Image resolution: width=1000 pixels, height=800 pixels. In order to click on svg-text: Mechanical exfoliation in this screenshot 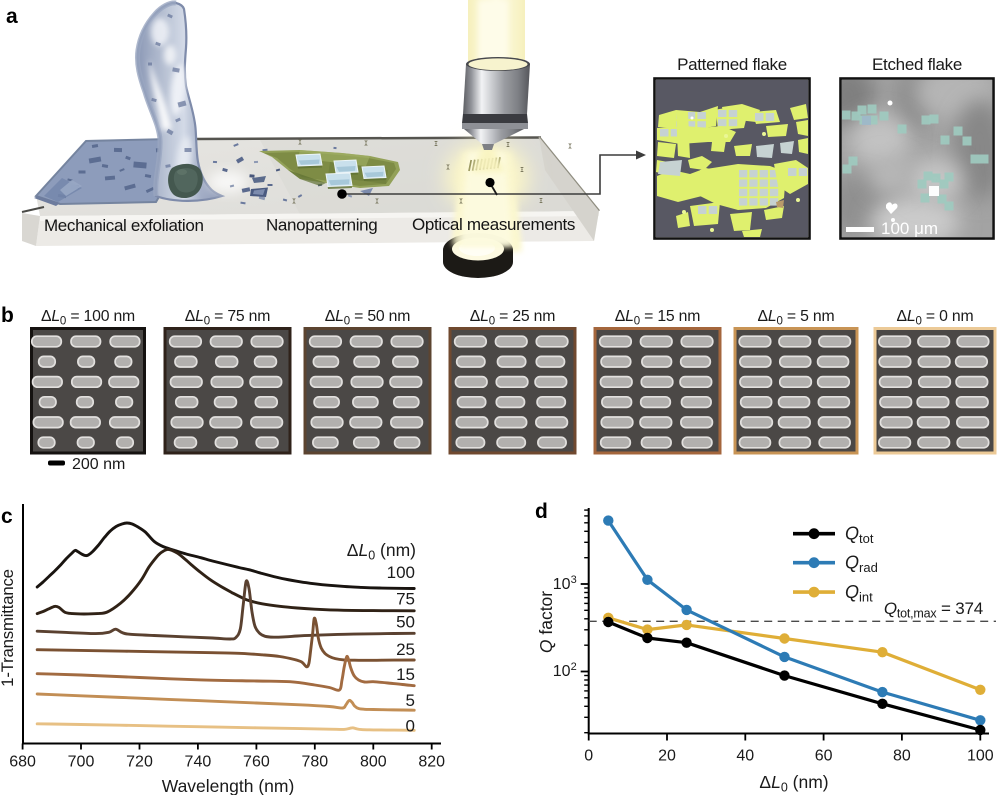, I will do `click(124, 225)`.